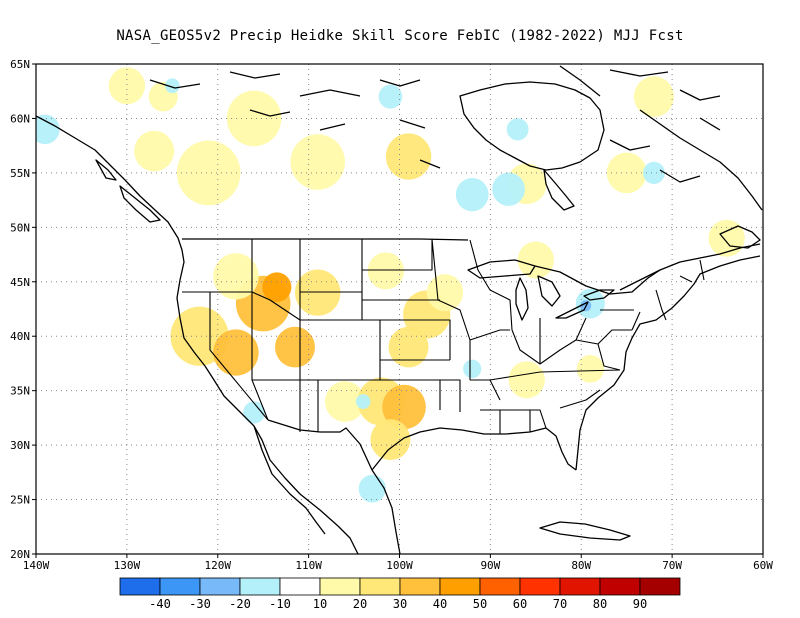 Image resolution: width=800 pixels, height=618 pixels. Describe the element at coordinates (690, 267) in the screenshot. I see `st-lawrence` at that location.